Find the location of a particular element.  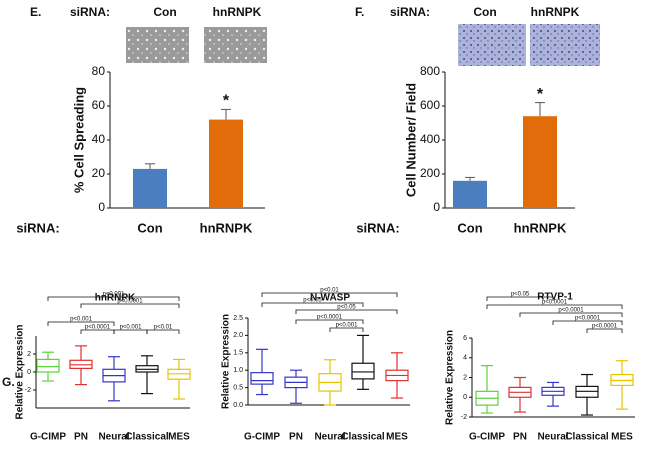

y-axis-label: % Cell Spreading is located at coordinates (78, 140).